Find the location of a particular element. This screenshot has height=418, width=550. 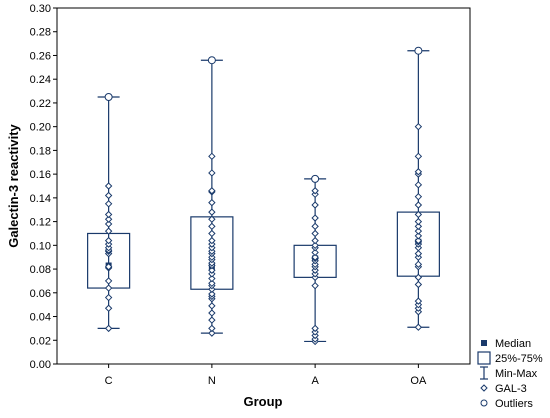

legend-label: Outliers is located at coordinates (514, 404).